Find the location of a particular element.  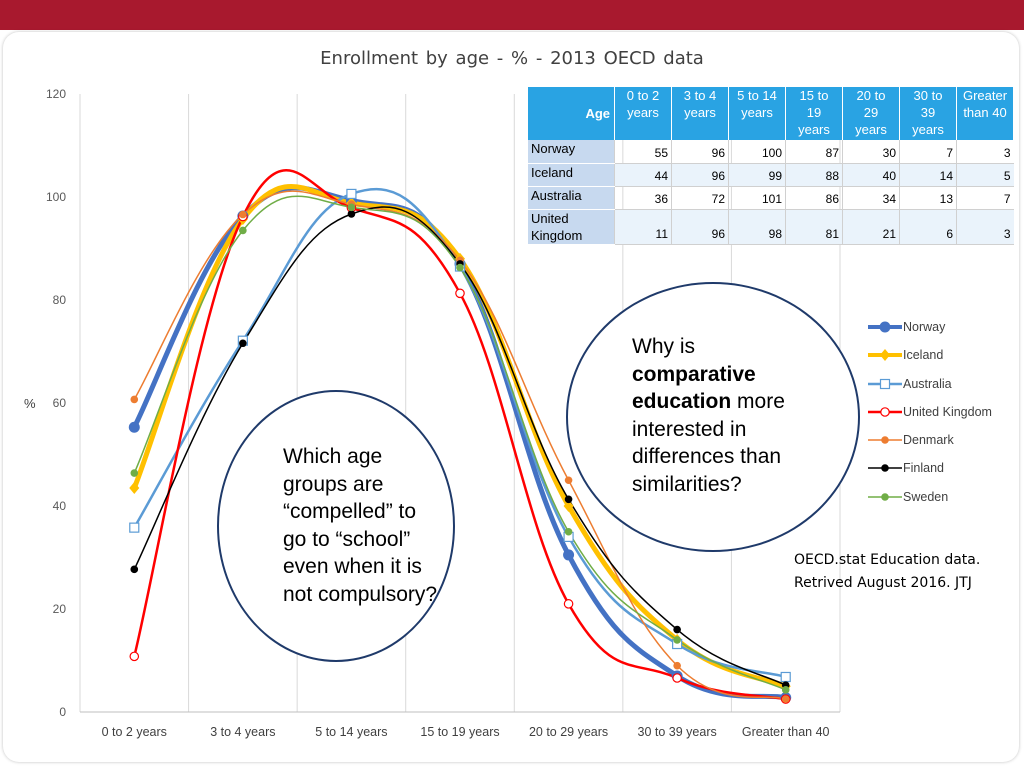

table-header: 5 to 14 years is located at coordinates (757, 113).